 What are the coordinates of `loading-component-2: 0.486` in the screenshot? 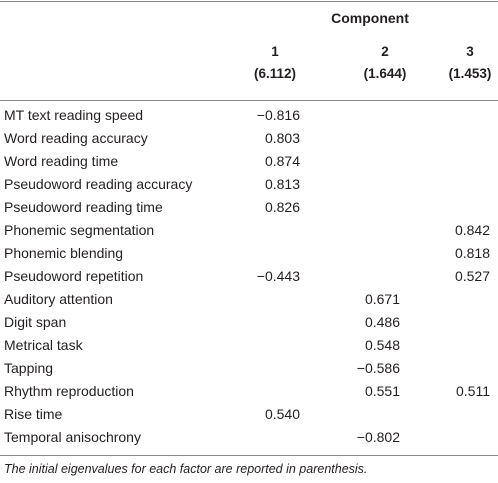 It's located at (382, 322).